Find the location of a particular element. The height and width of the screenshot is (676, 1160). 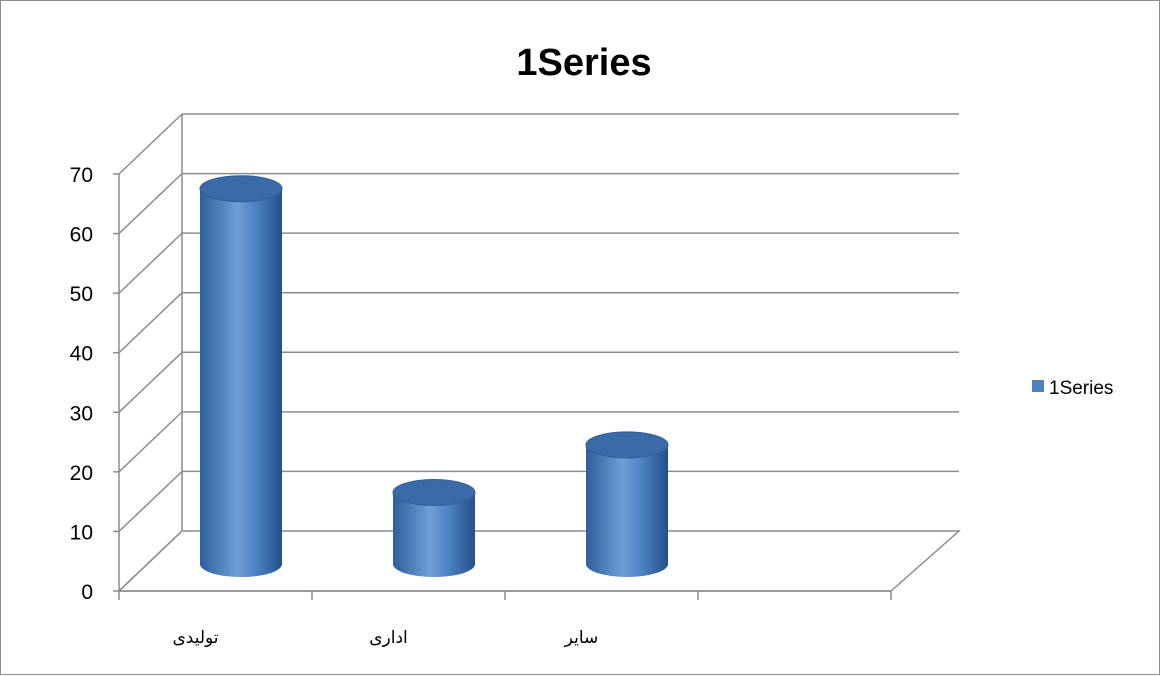

legend-swatch is located at coordinates (1038, 386).